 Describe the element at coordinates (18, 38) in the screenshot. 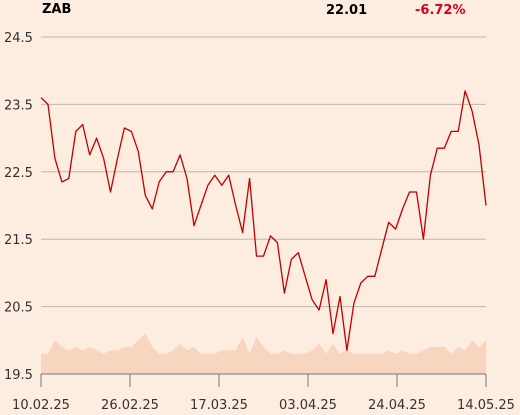

I see `y-tick-label: 24.5` at that location.